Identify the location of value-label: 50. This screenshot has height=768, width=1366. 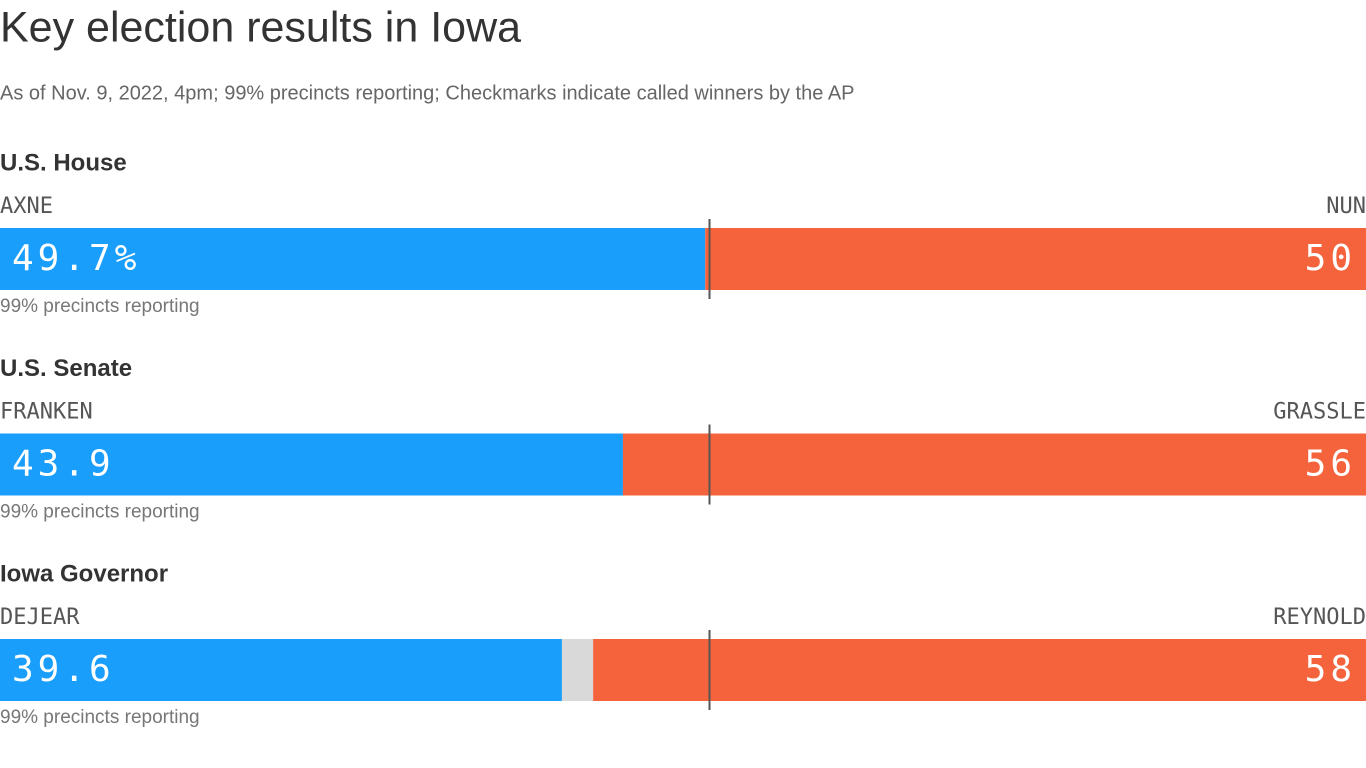
(1330, 258).